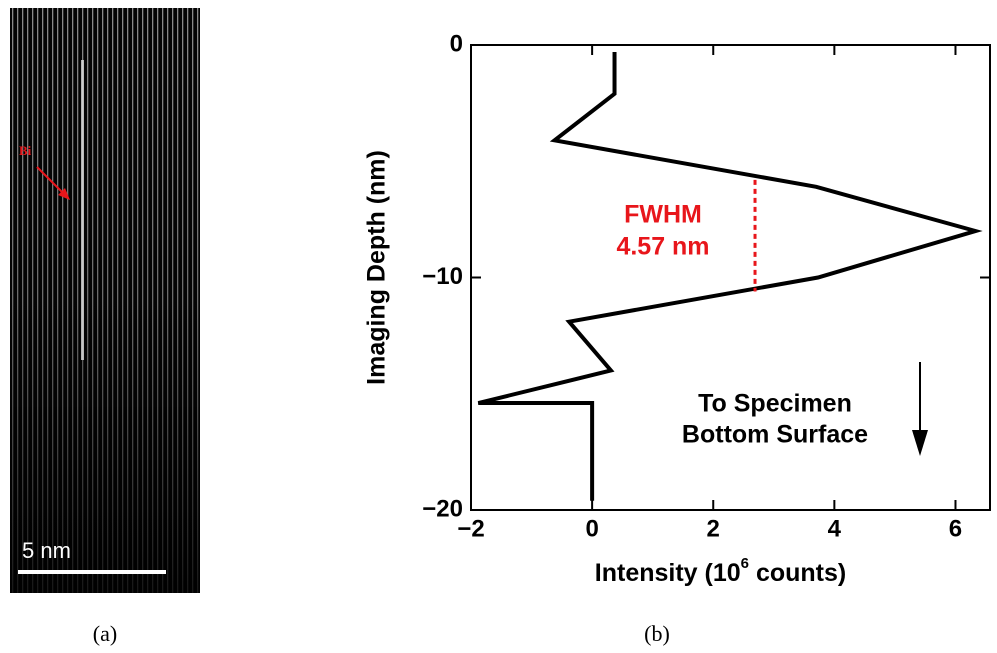  What do you see at coordinates (46, 550) in the screenshot?
I see `scale-bar-label: 5 nm` at bounding box center [46, 550].